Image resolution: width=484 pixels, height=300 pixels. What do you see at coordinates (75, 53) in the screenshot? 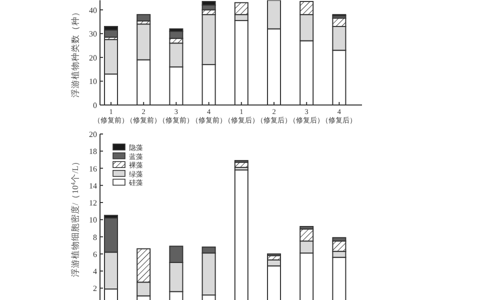
I see `y-axis-title: 浮游植物种类数（种）` at bounding box center [75, 53].